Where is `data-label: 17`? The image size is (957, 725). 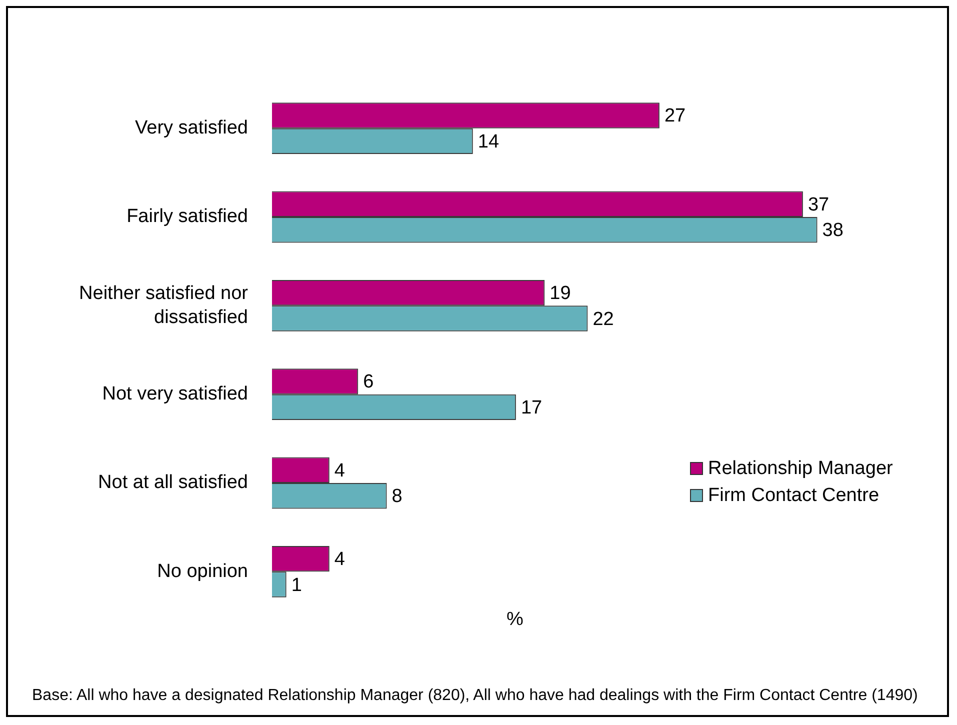
data-label: 17 is located at coordinates (531, 407).